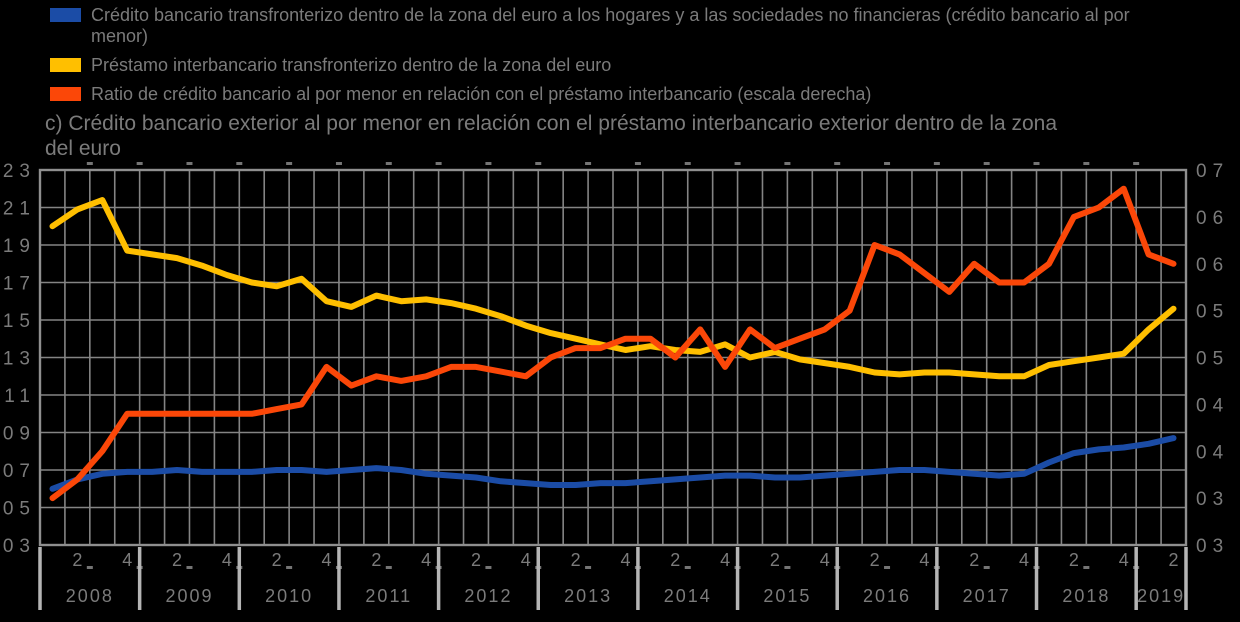 This screenshot has height=622, width=1240. I want to click on svg-text: 11, so click(20, 396).